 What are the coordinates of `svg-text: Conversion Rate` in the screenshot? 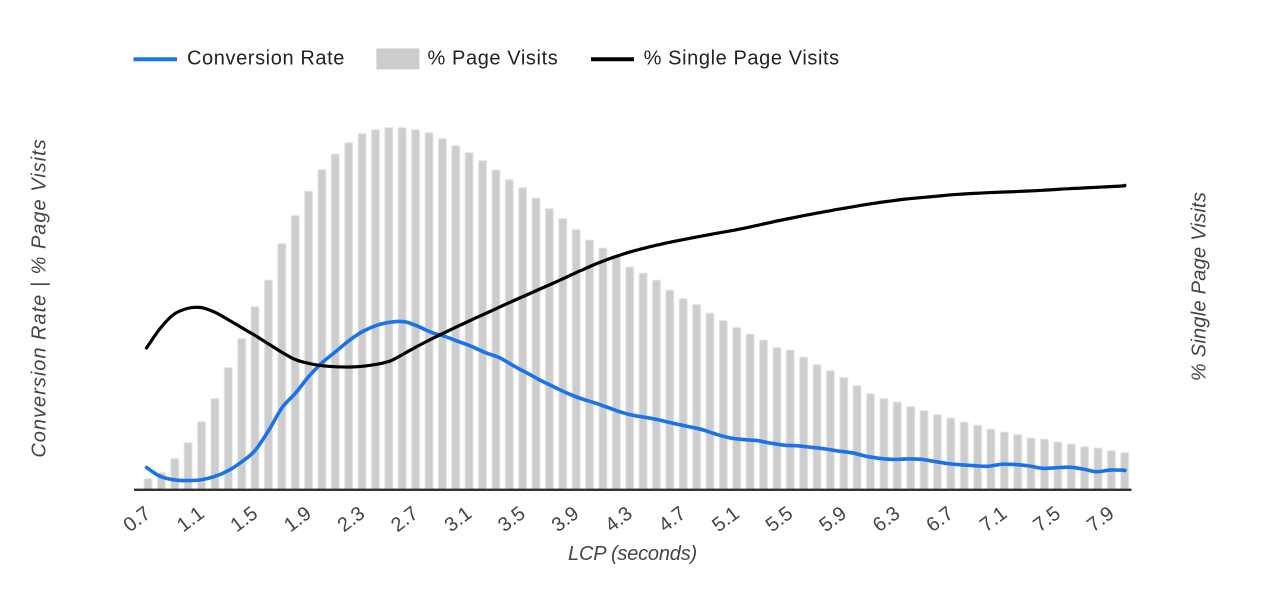 It's located at (266, 59).